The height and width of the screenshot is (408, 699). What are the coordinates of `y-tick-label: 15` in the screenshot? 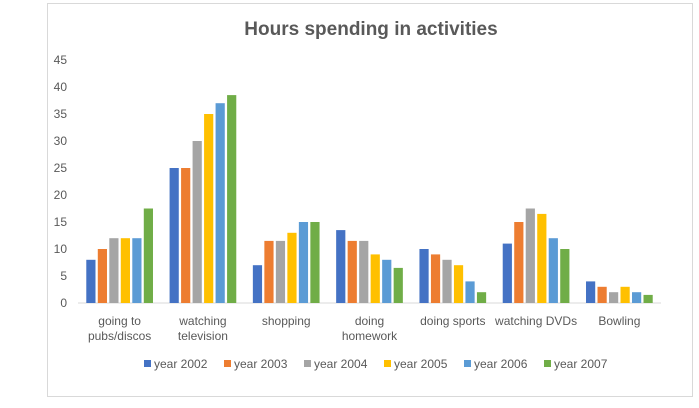 It's located at (61, 222).